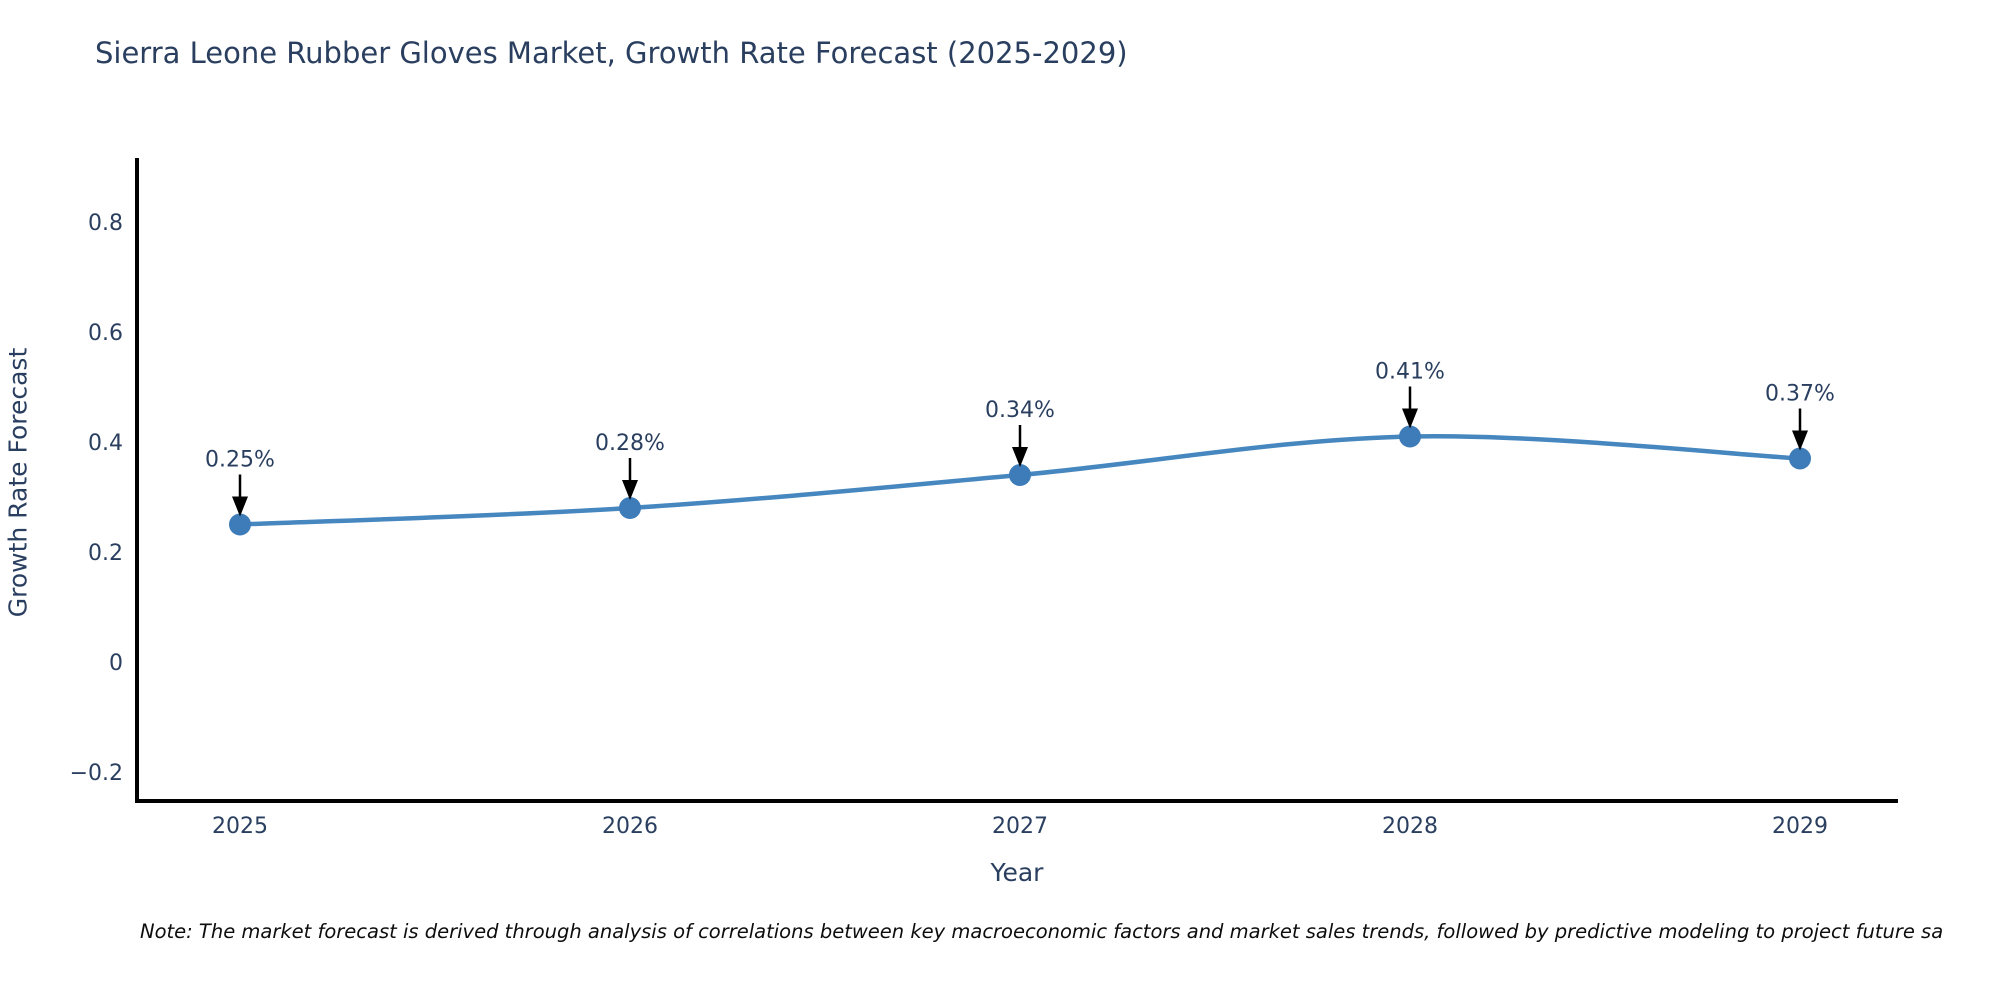  I want to click on y-tick-label: −0.2, so click(96, 773).